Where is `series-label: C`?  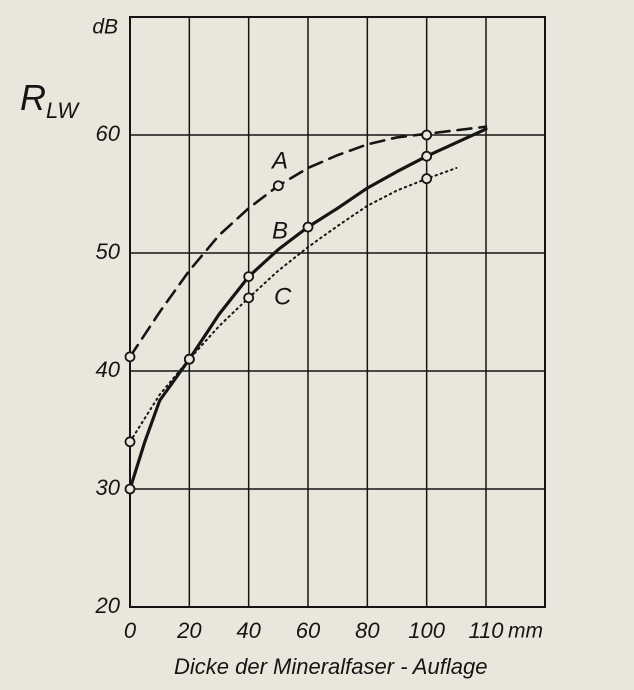
series-label: C is located at coordinates (283, 296).